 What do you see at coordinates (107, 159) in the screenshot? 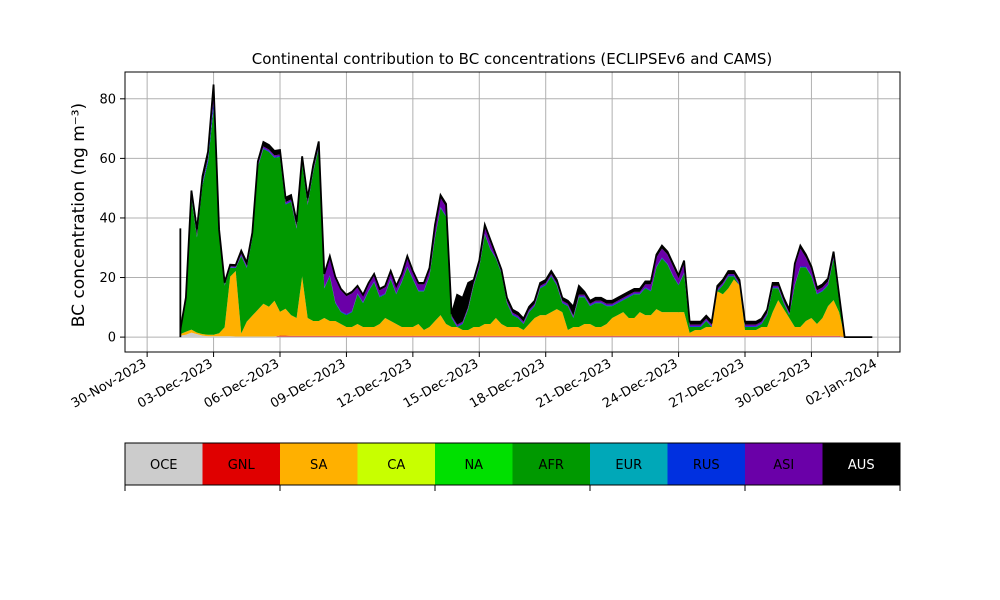
I see `y-tick-label: 60` at bounding box center [107, 159].